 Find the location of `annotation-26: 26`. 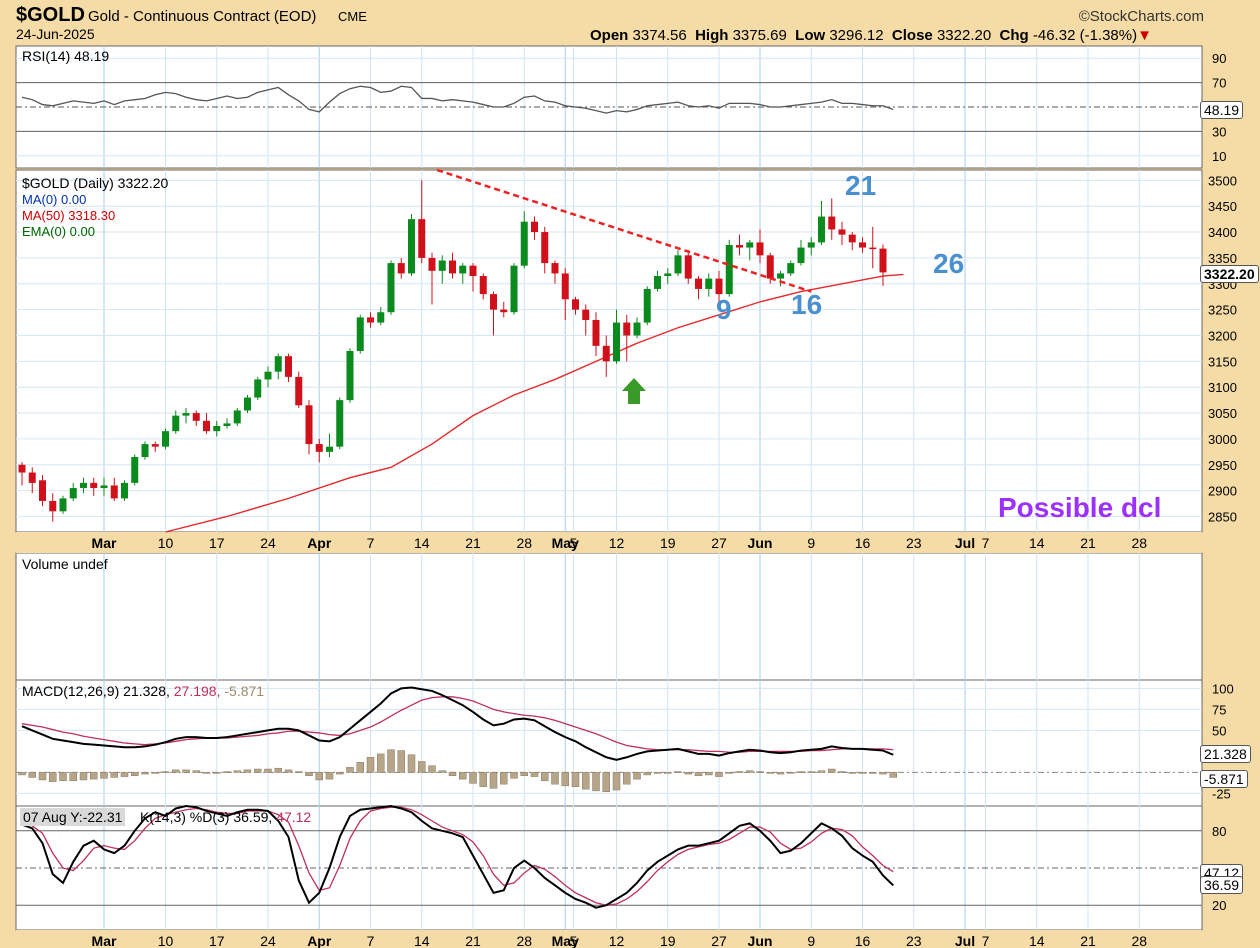

annotation-26: 26 is located at coordinates (949, 263).